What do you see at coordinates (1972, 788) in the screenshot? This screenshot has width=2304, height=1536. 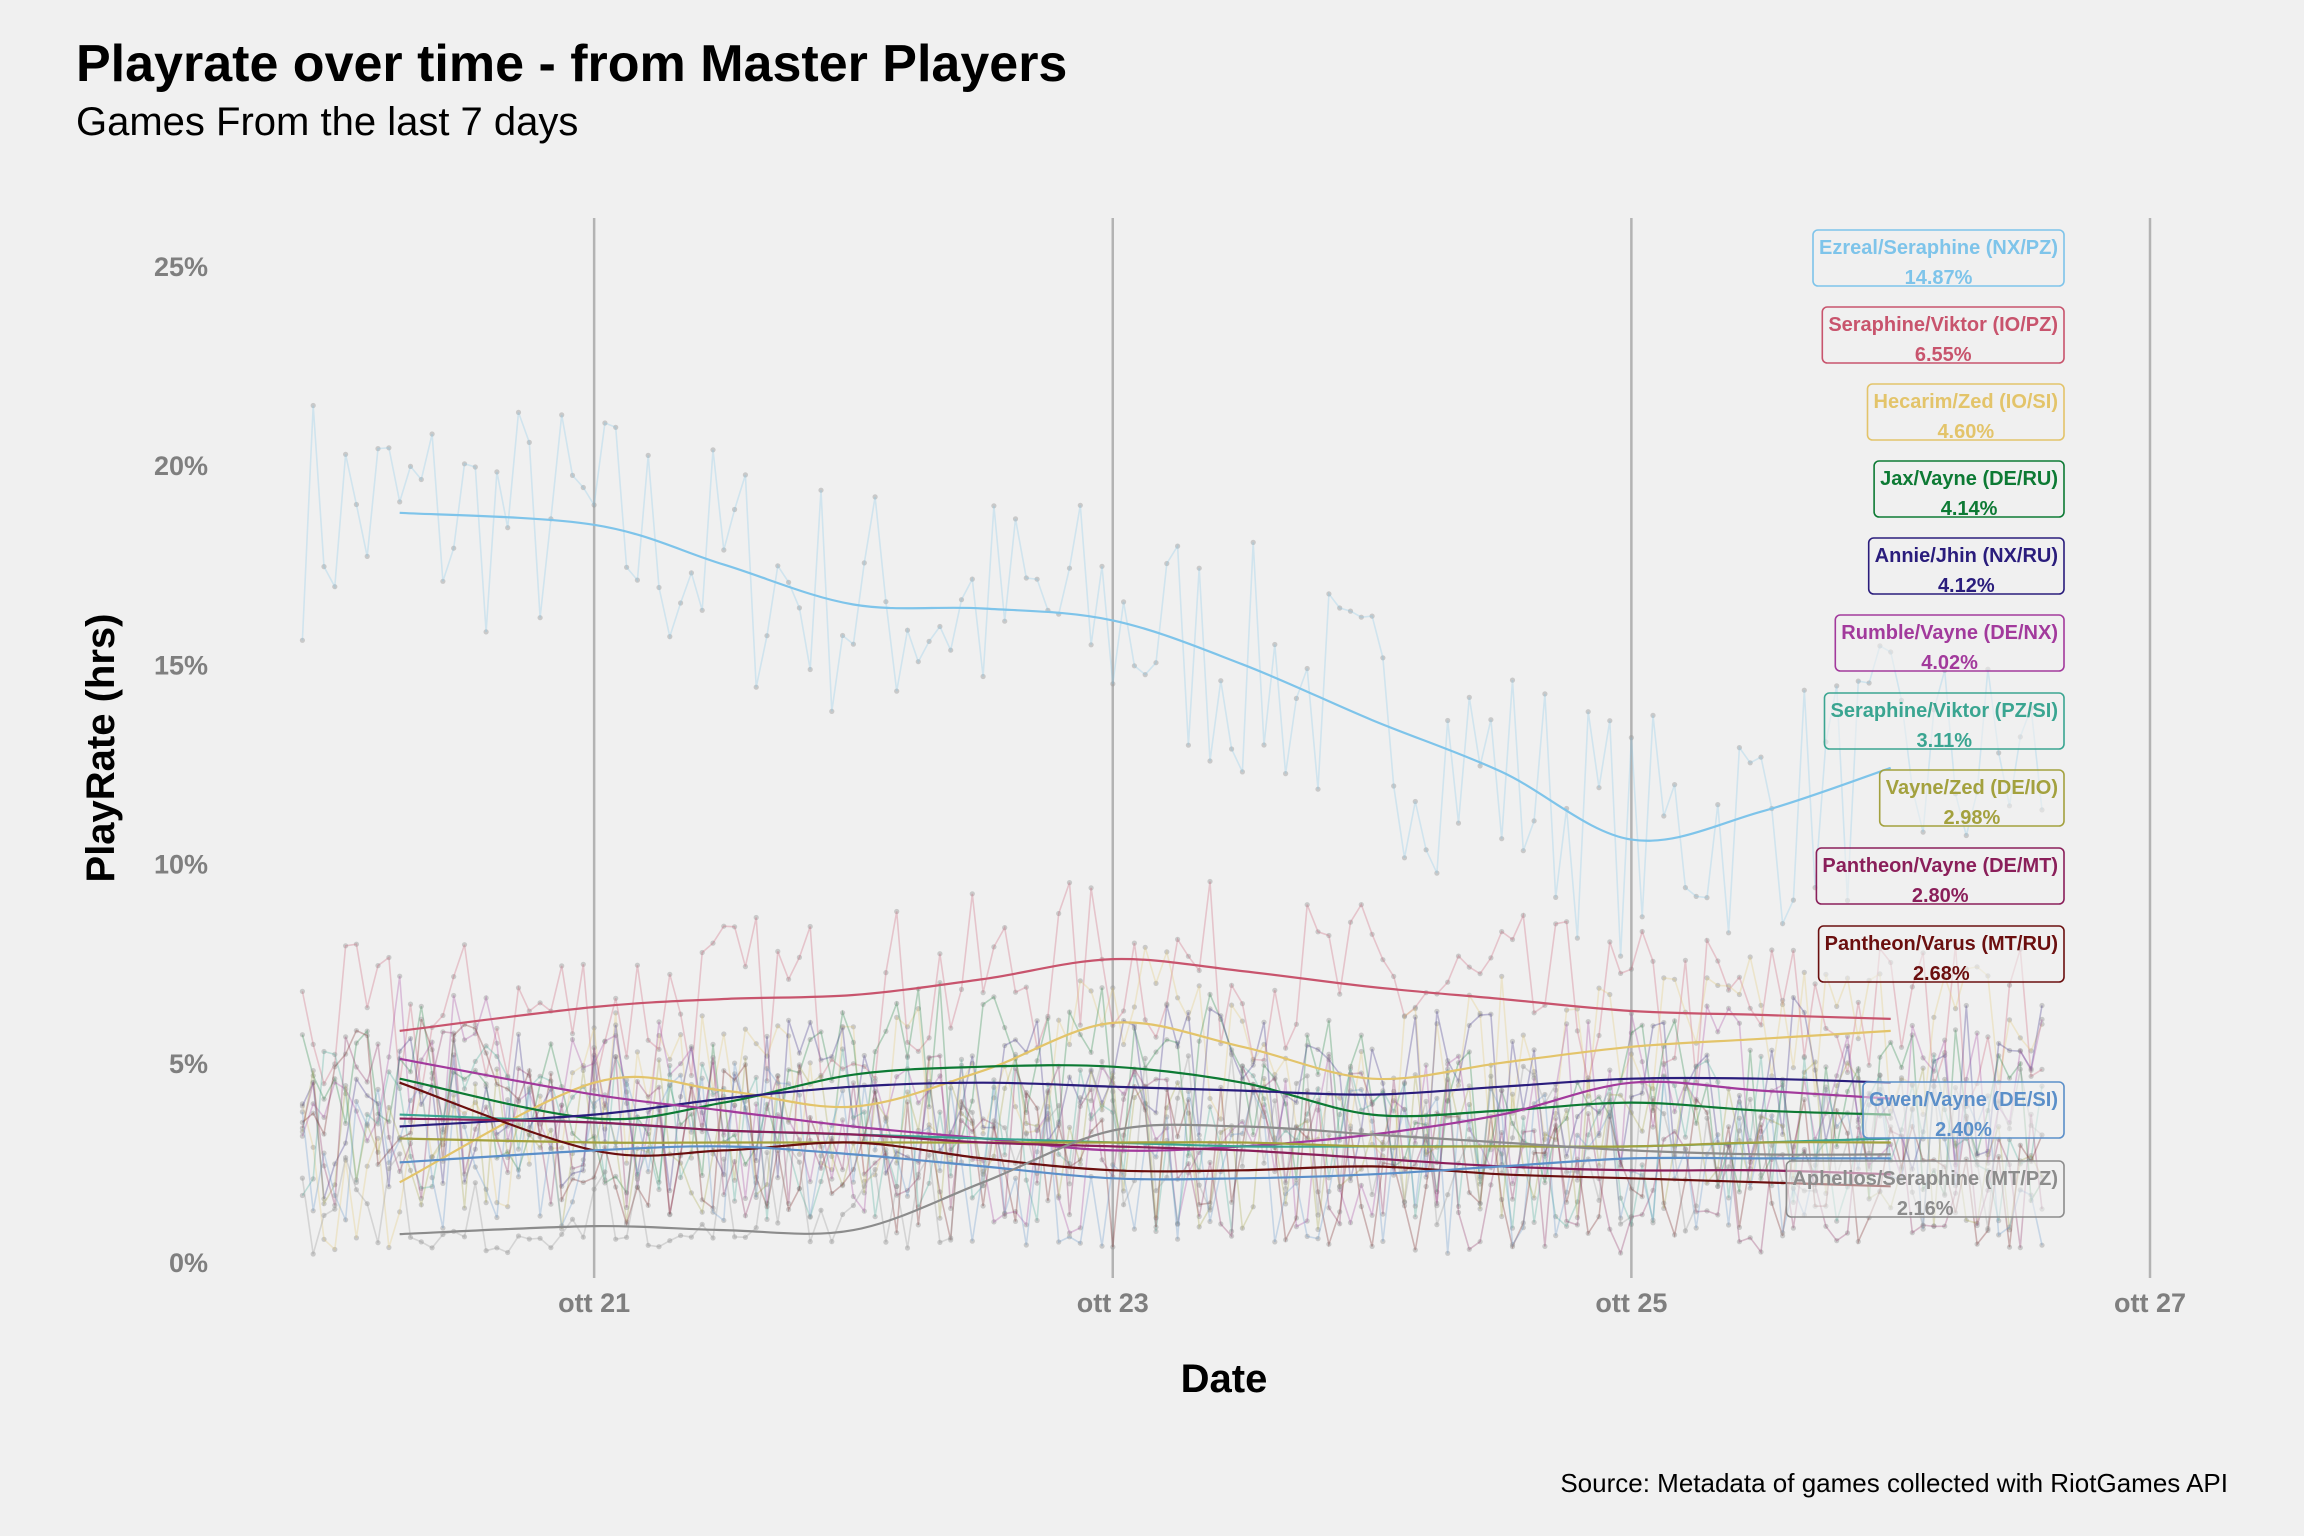 I see `series-label-name: Vayne/Zed (DE/IO)` at bounding box center [1972, 788].